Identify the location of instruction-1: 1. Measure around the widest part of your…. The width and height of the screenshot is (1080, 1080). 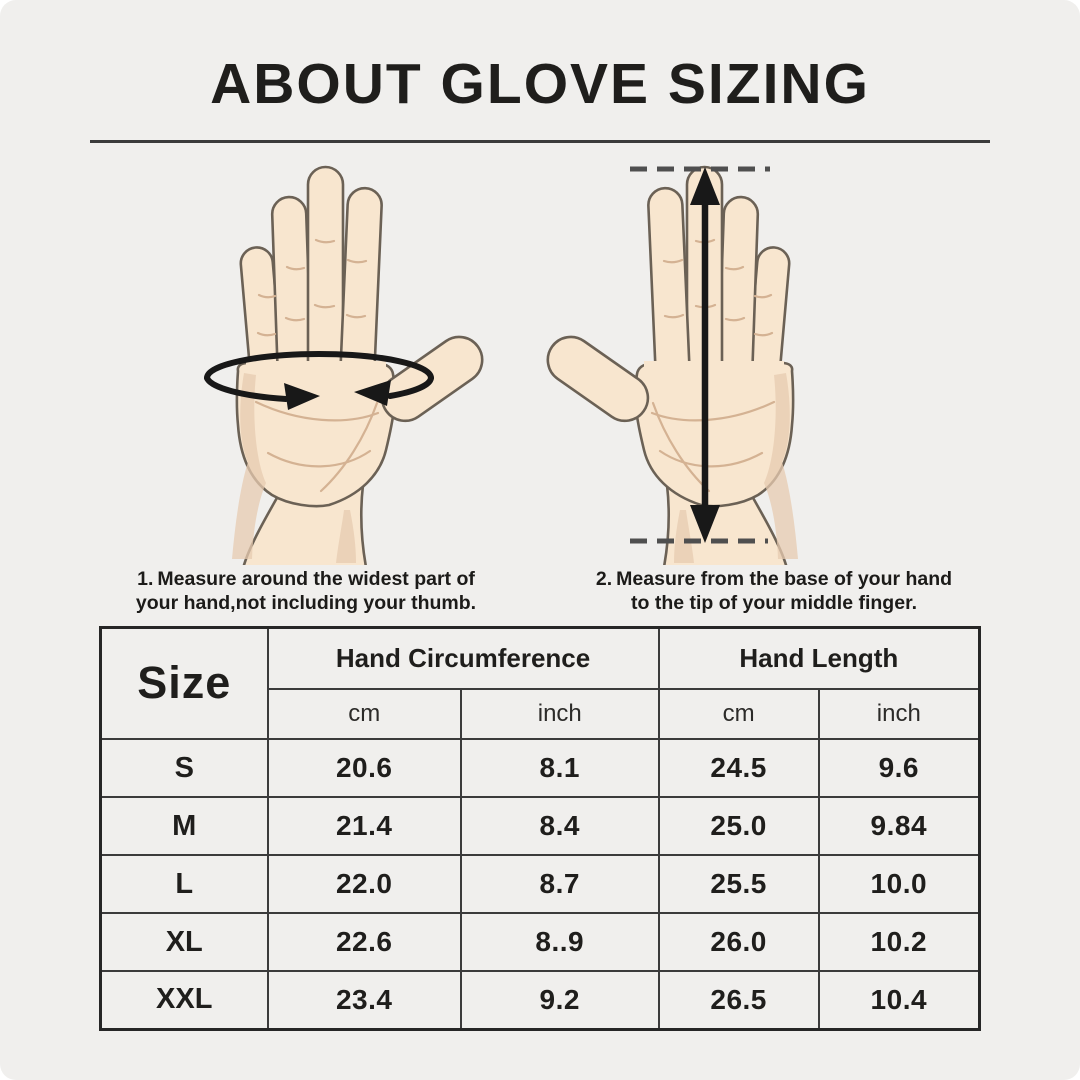
(306, 591).